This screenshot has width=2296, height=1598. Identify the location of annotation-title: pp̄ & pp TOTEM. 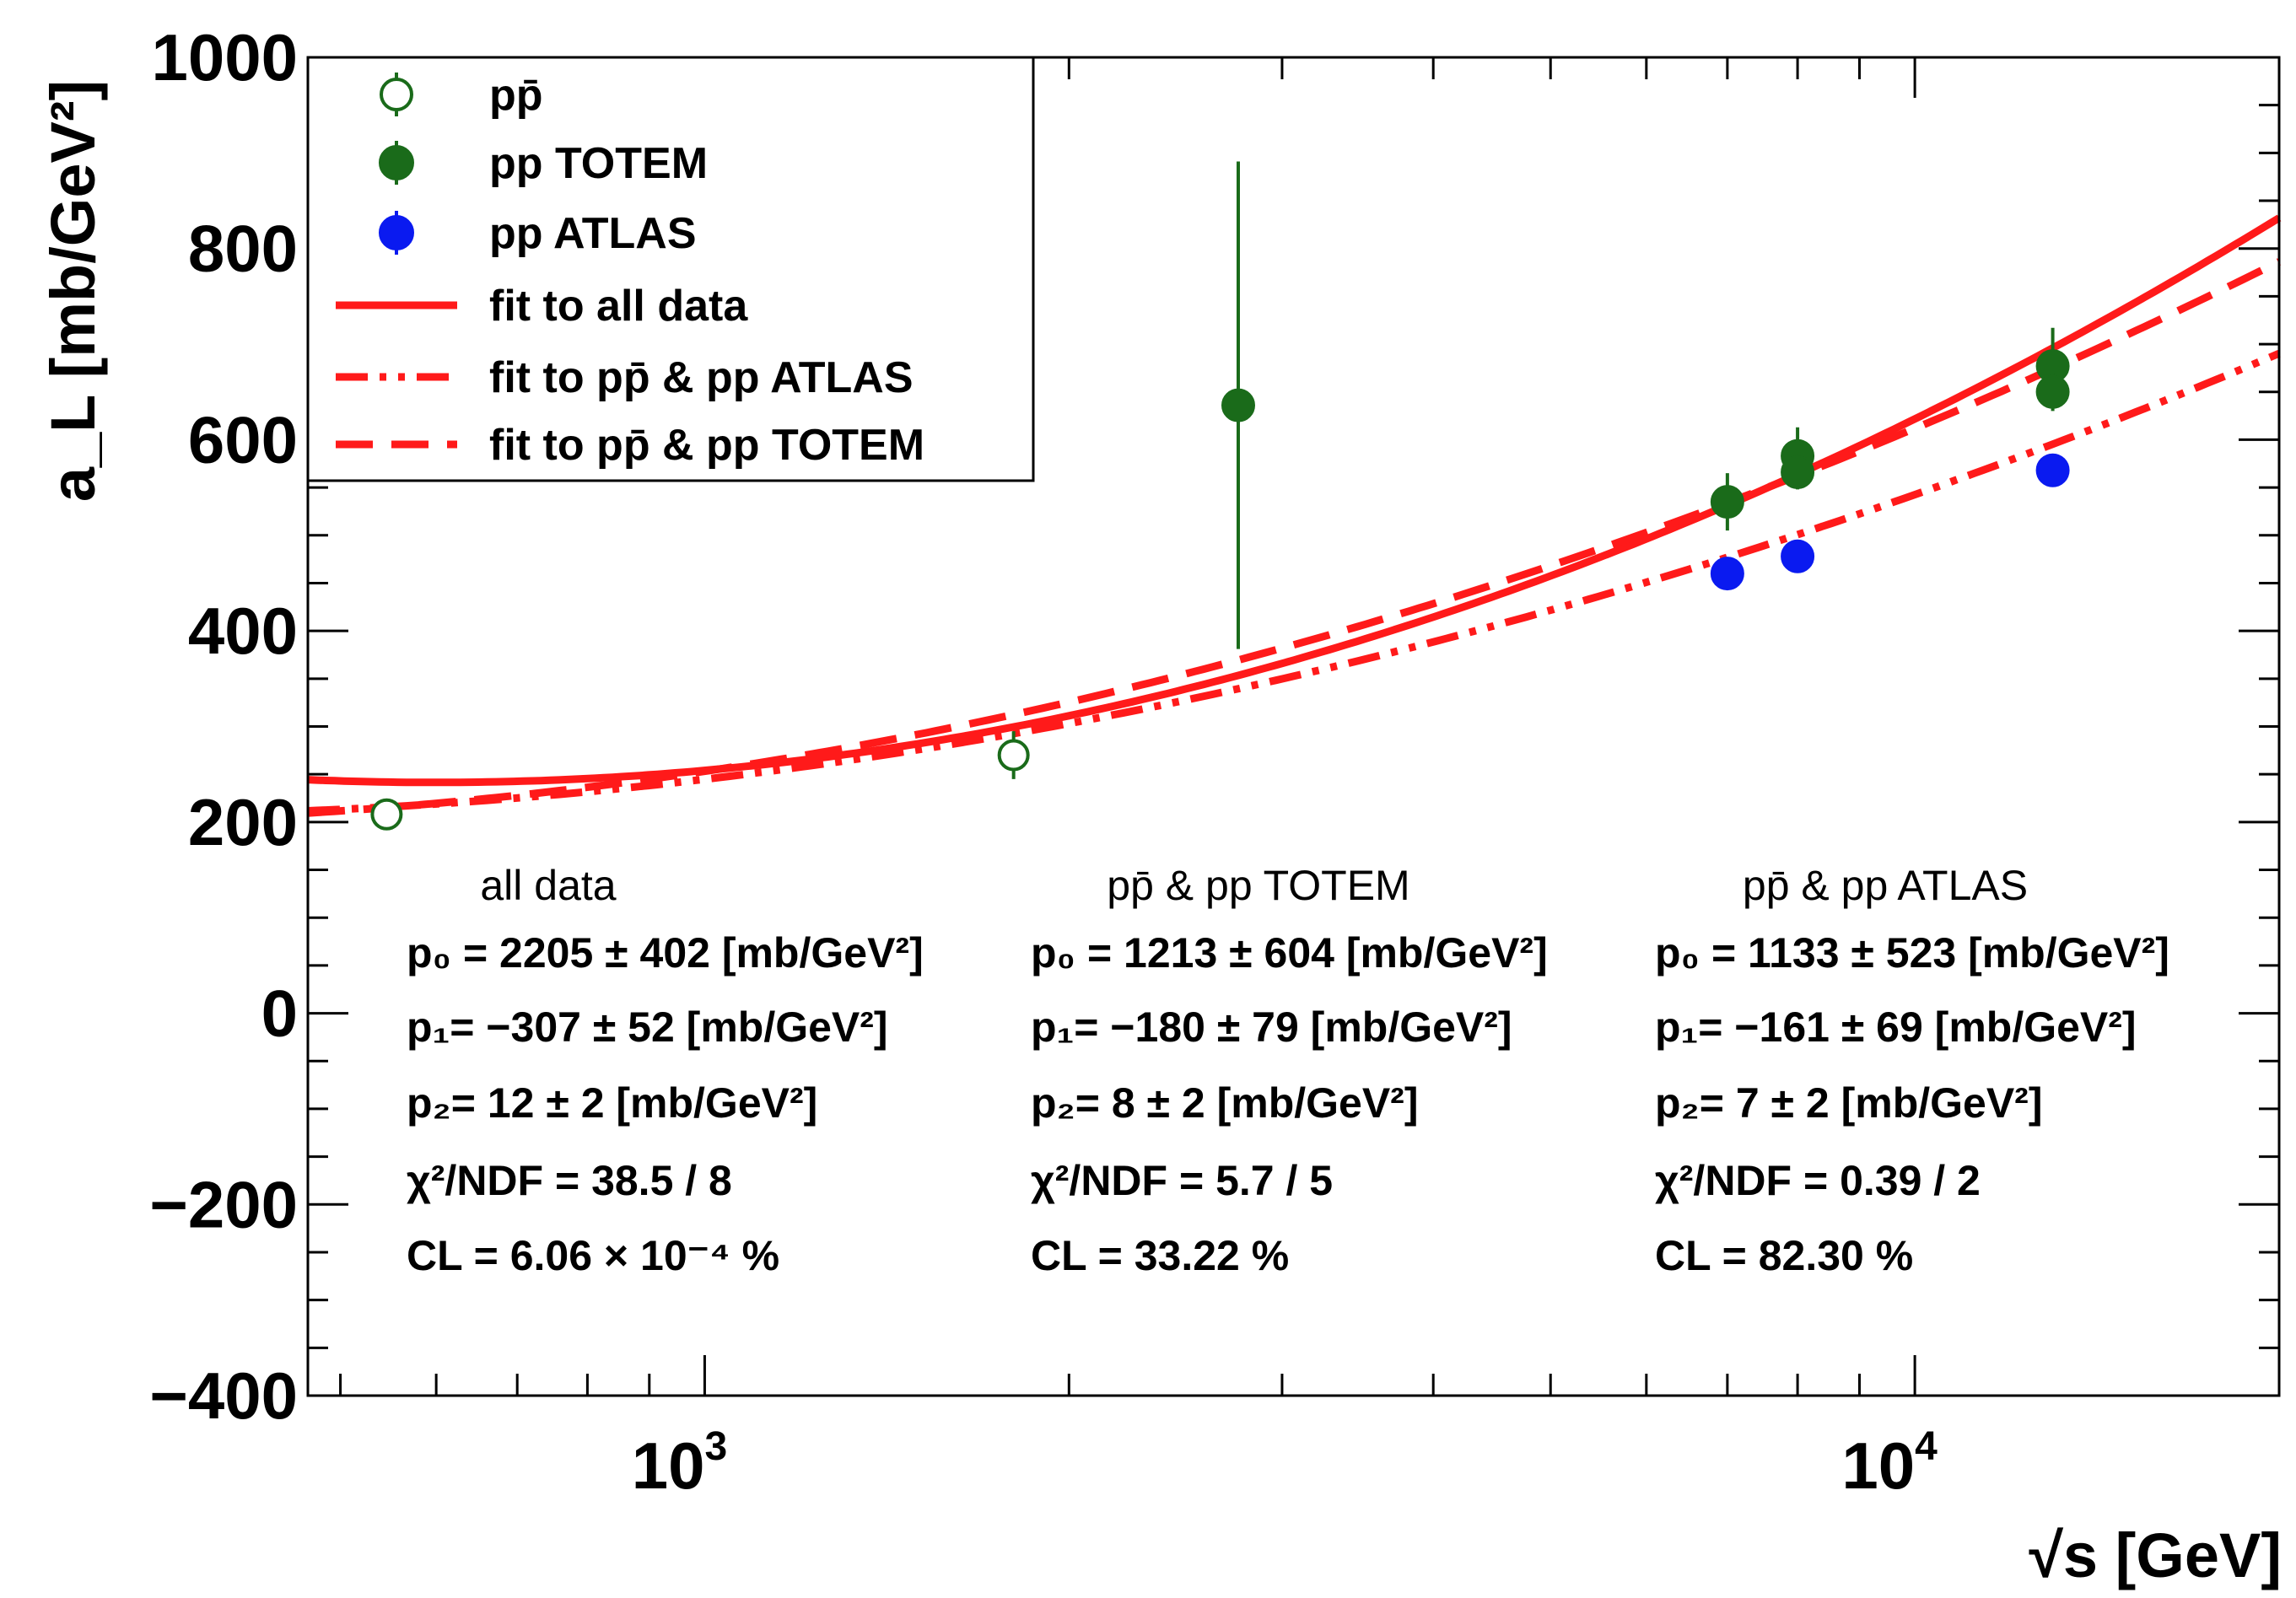
(1258, 886).